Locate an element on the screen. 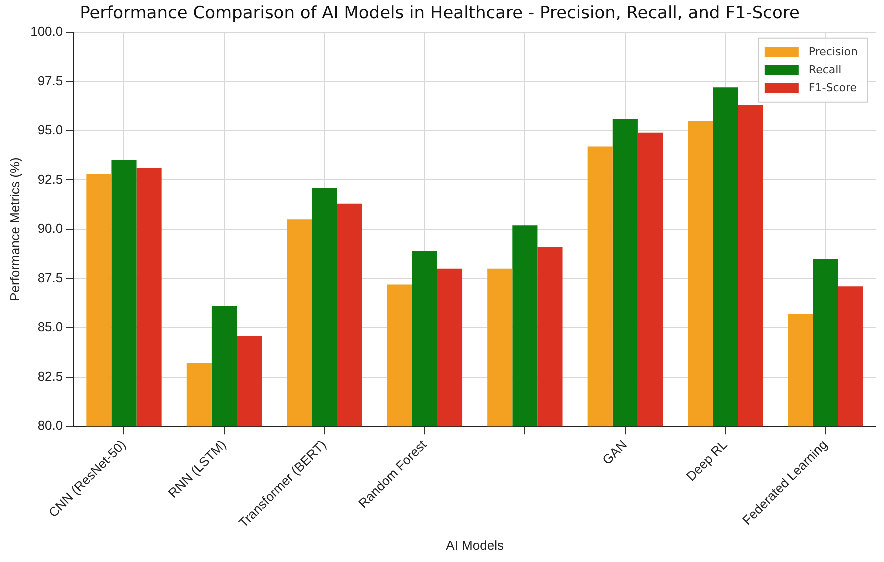  y-tick-label: 82.5 is located at coordinates (51, 376).